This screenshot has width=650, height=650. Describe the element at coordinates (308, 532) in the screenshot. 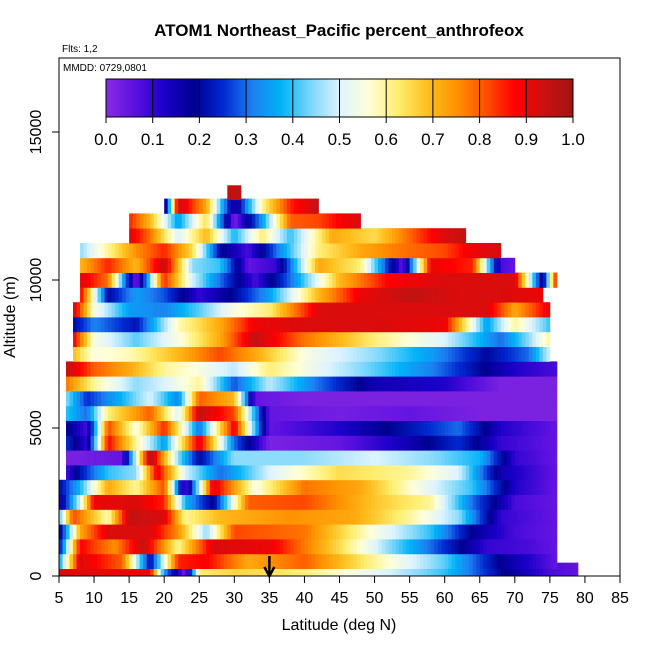

I see `heatmap-row` at that location.